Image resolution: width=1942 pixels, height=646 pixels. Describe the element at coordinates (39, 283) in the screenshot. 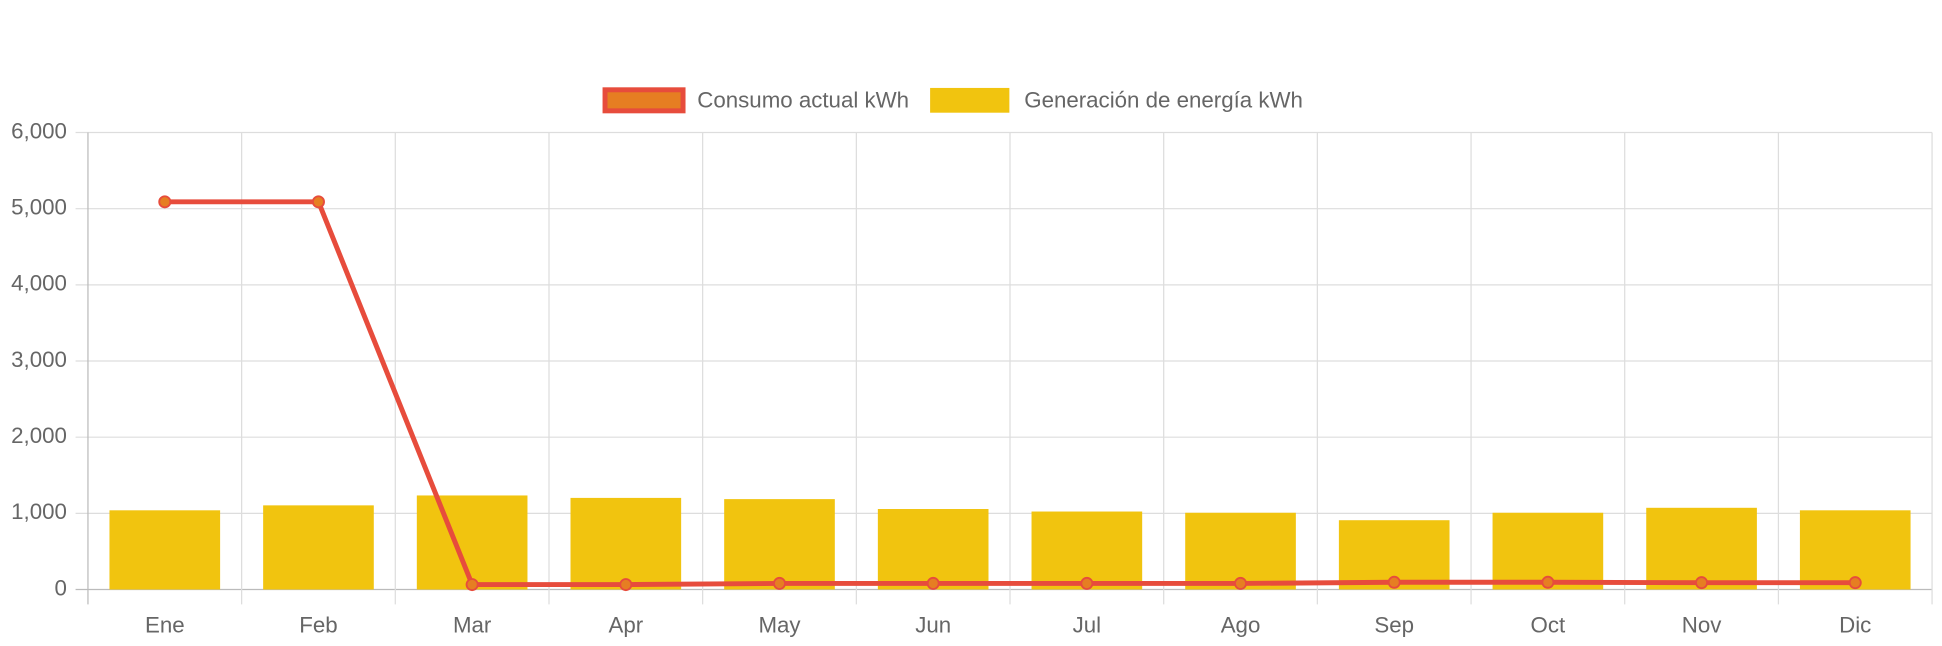

I see `y-tick-label: 4,000` at that location.